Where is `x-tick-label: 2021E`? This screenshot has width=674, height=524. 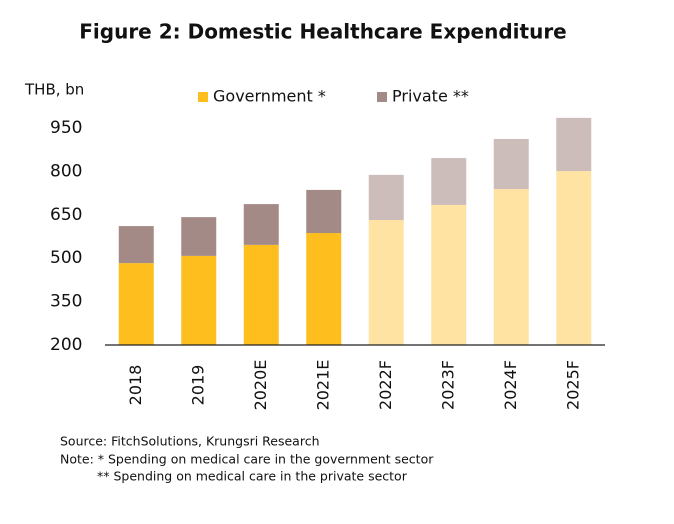
x-tick-label: 2021E is located at coordinates (322, 385).